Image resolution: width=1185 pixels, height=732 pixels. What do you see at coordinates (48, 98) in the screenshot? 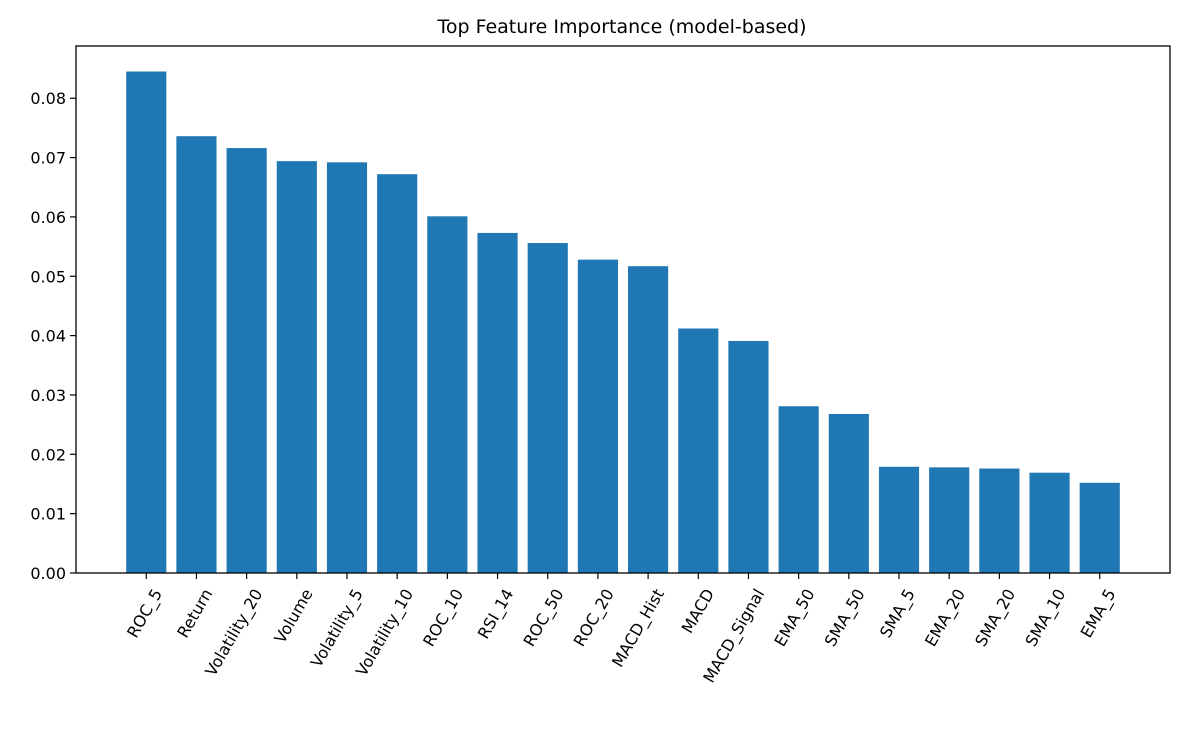
I see `y-tick-label: 0.08` at bounding box center [48, 98].